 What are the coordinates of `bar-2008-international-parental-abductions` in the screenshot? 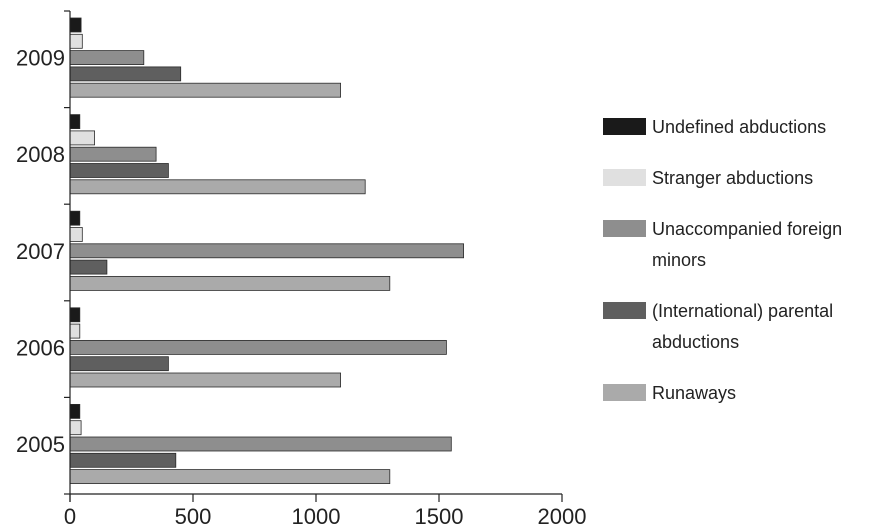 It's located at (119, 170).